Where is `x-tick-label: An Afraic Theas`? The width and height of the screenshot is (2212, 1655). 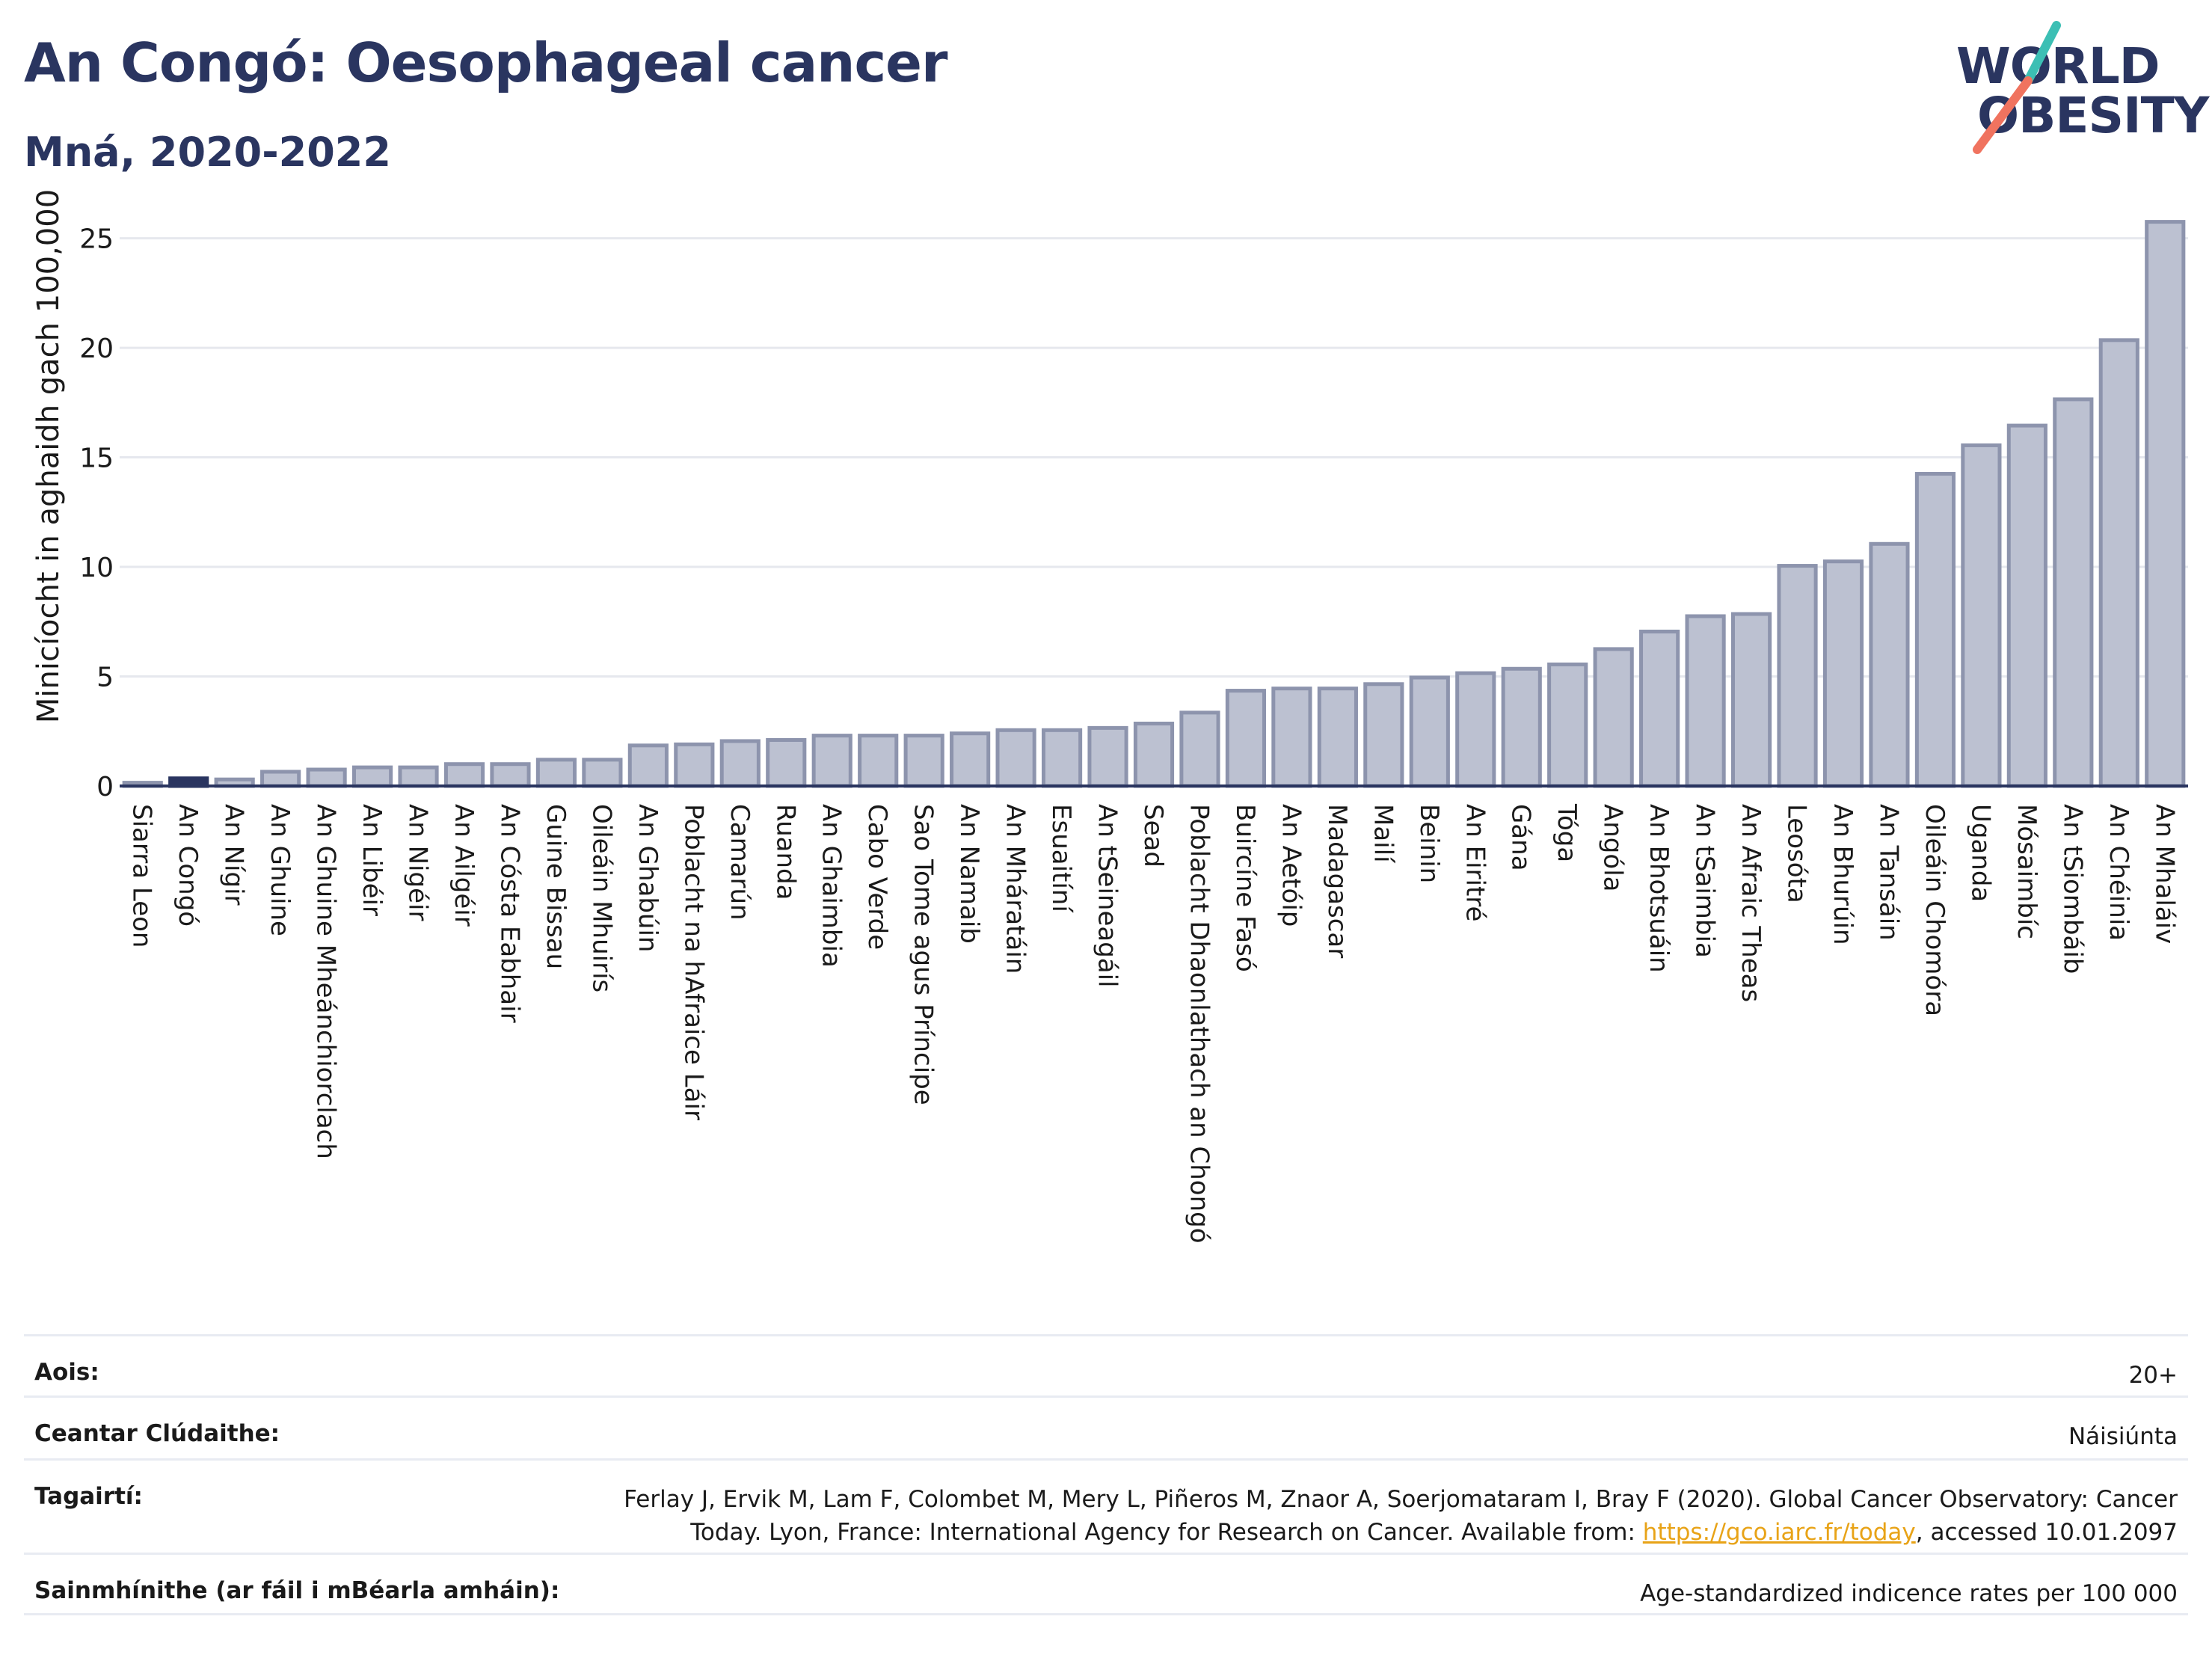
x-tick-label: An Afraic Theas is located at coordinates (1751, 903).